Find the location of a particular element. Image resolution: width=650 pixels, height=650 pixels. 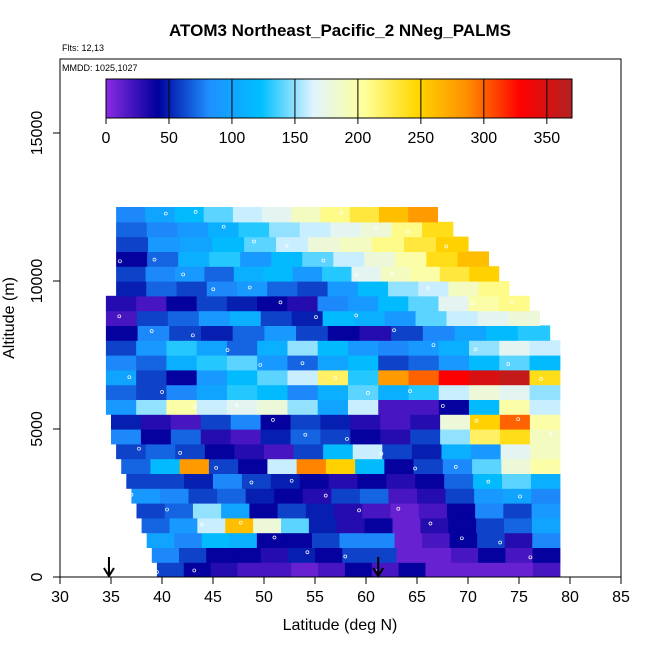

colorbar is located at coordinates (339, 98).